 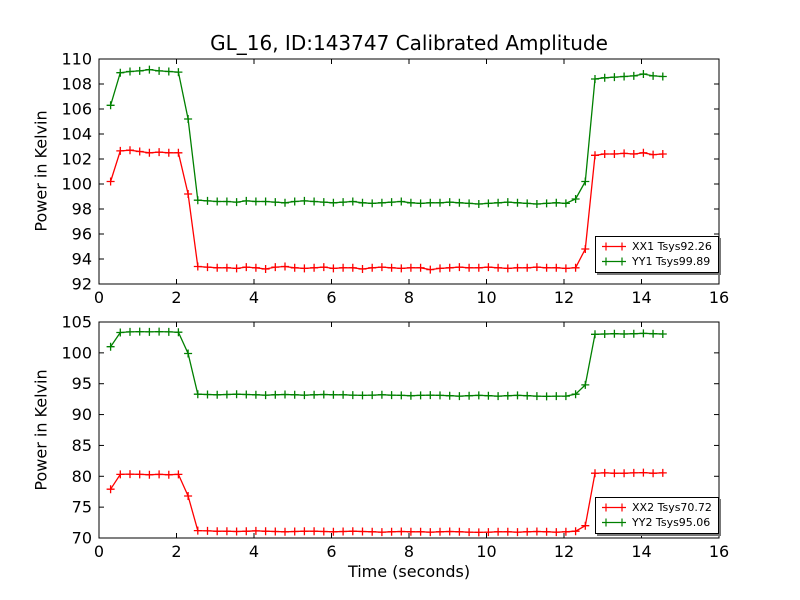 What do you see at coordinates (76, 322) in the screenshot?
I see `y-tick-label: 105` at bounding box center [76, 322].